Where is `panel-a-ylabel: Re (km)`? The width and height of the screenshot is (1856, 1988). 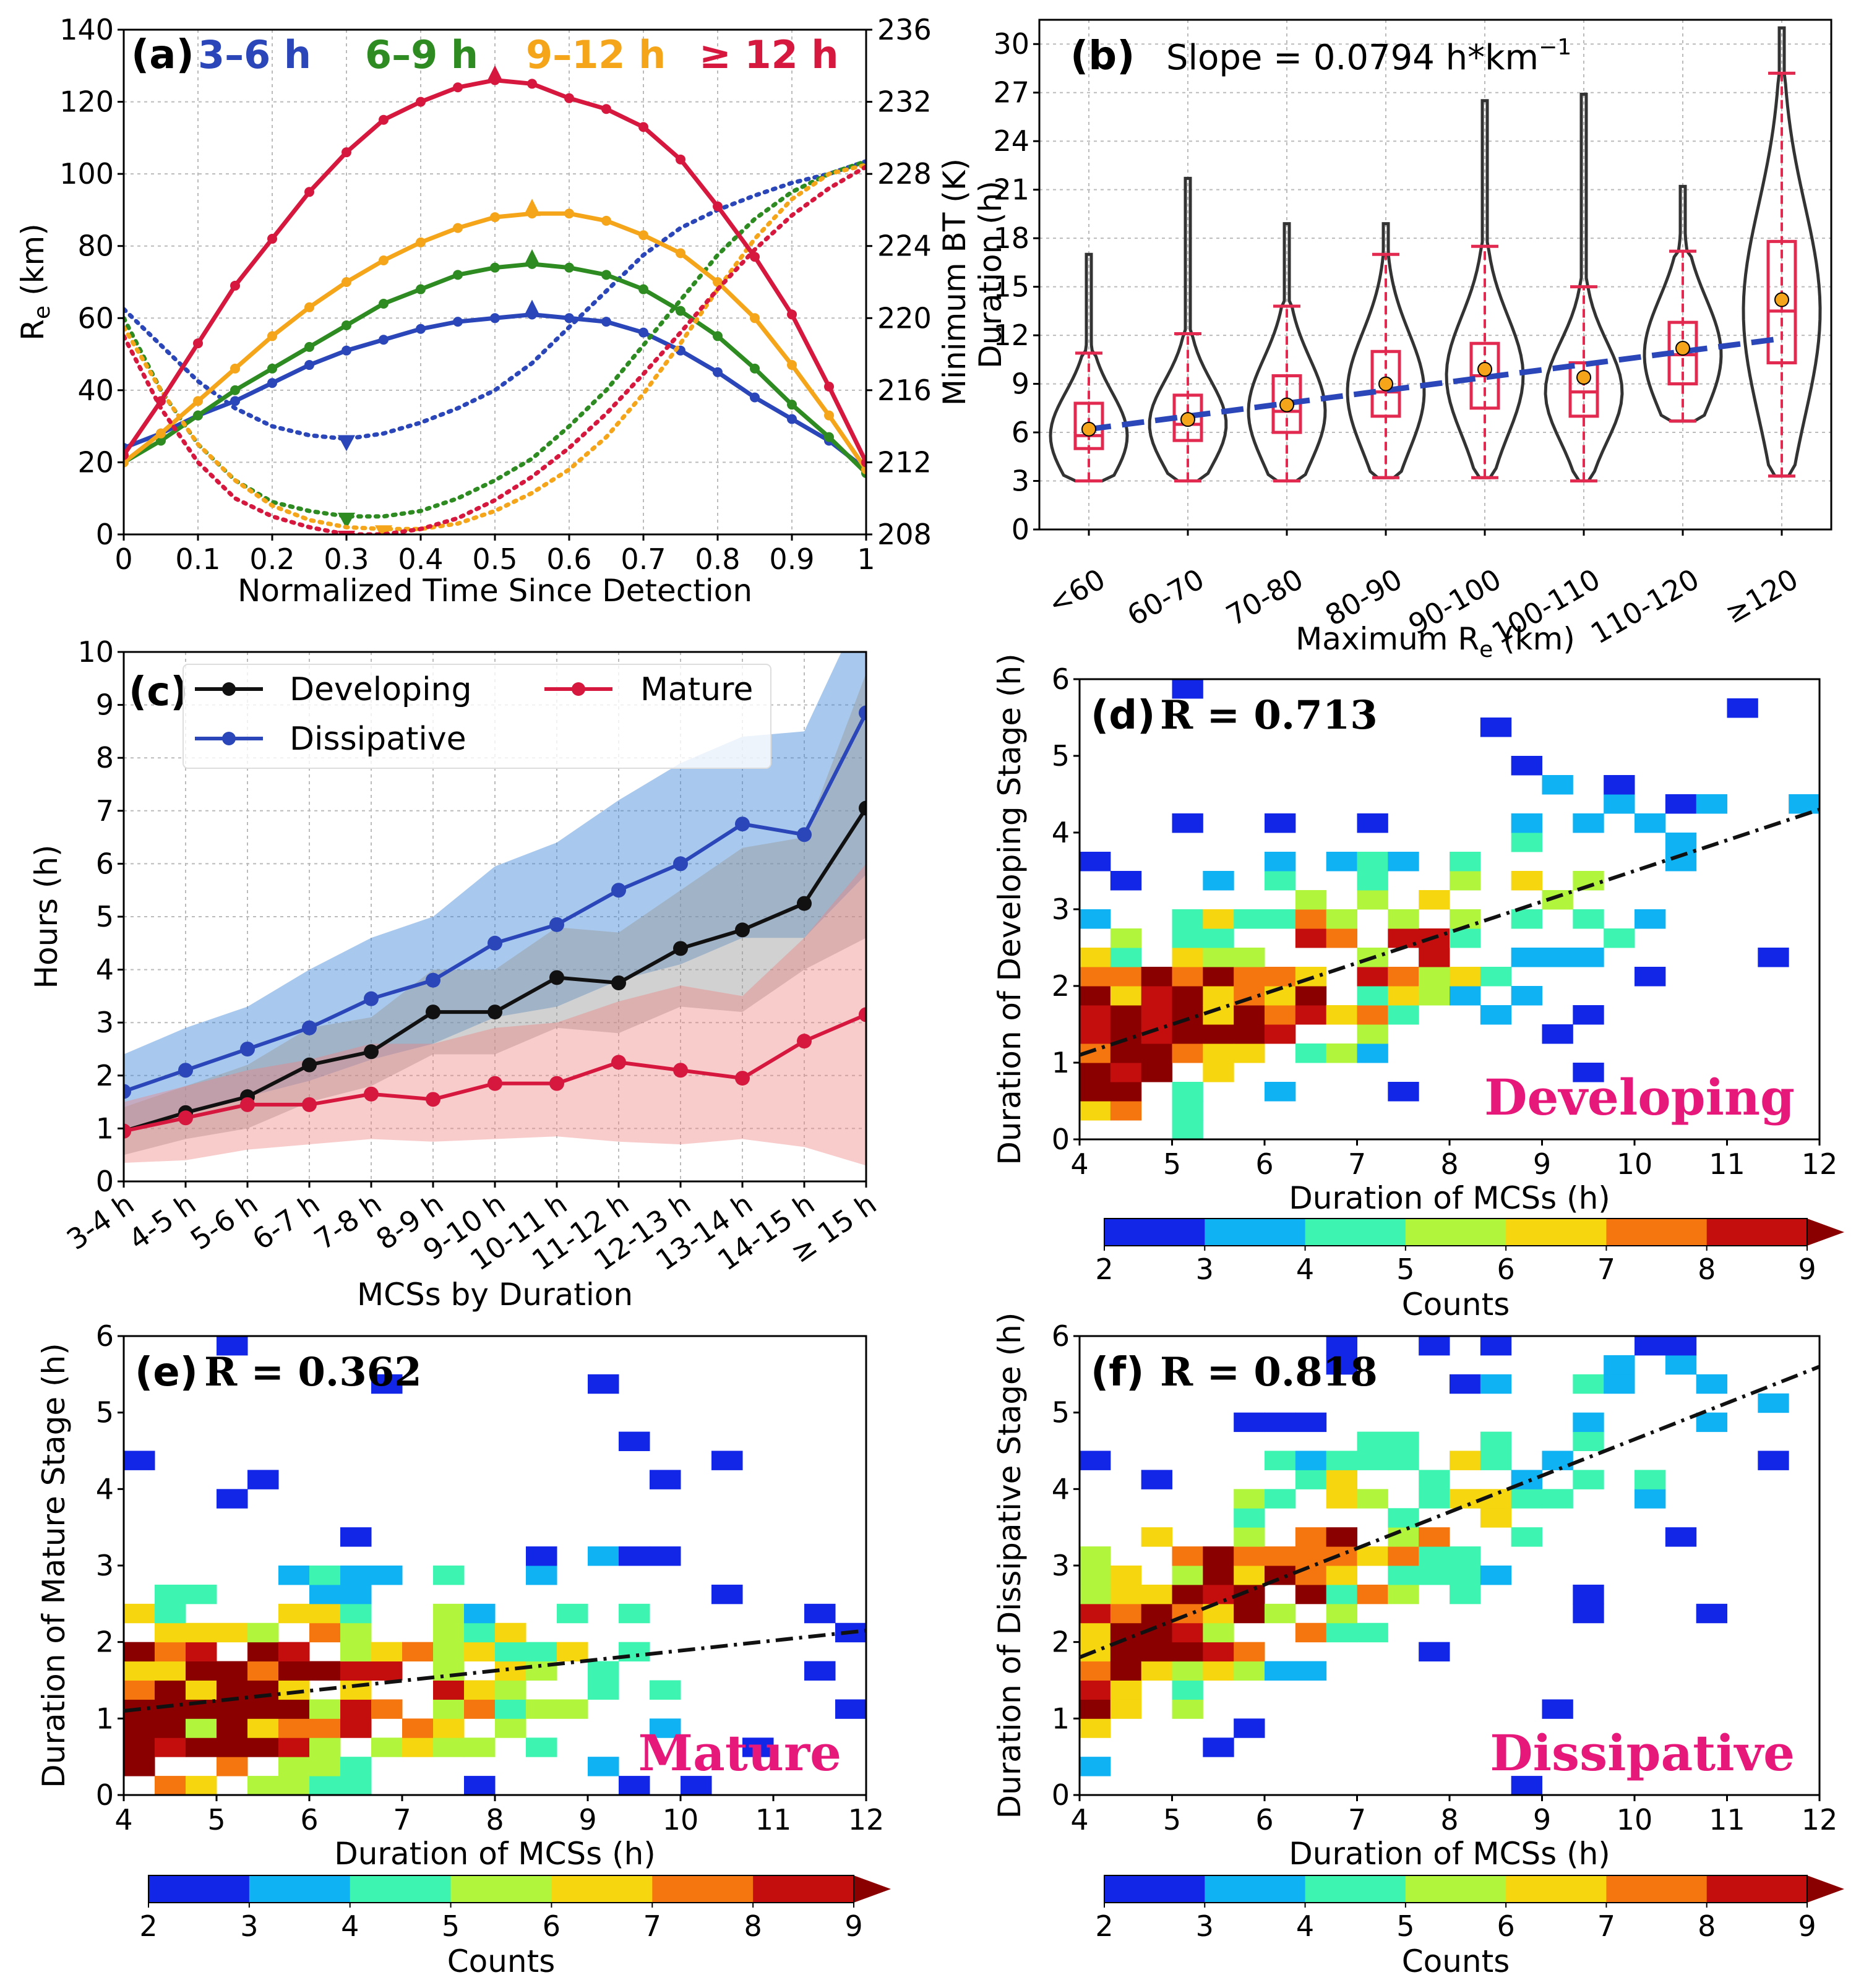
panel-a-ylabel: Re (km) is located at coordinates (35, 282).